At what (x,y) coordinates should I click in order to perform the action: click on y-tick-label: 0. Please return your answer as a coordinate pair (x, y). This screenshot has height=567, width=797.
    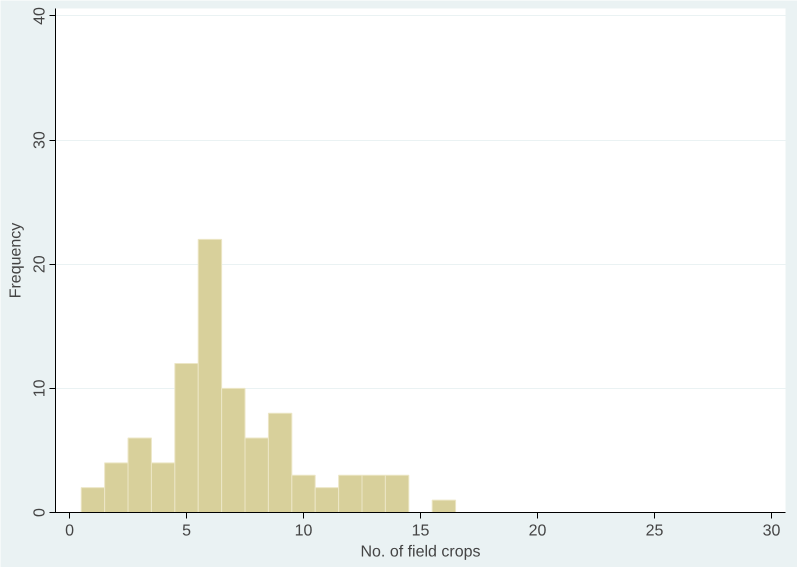
    Looking at the image, I should click on (40, 512).